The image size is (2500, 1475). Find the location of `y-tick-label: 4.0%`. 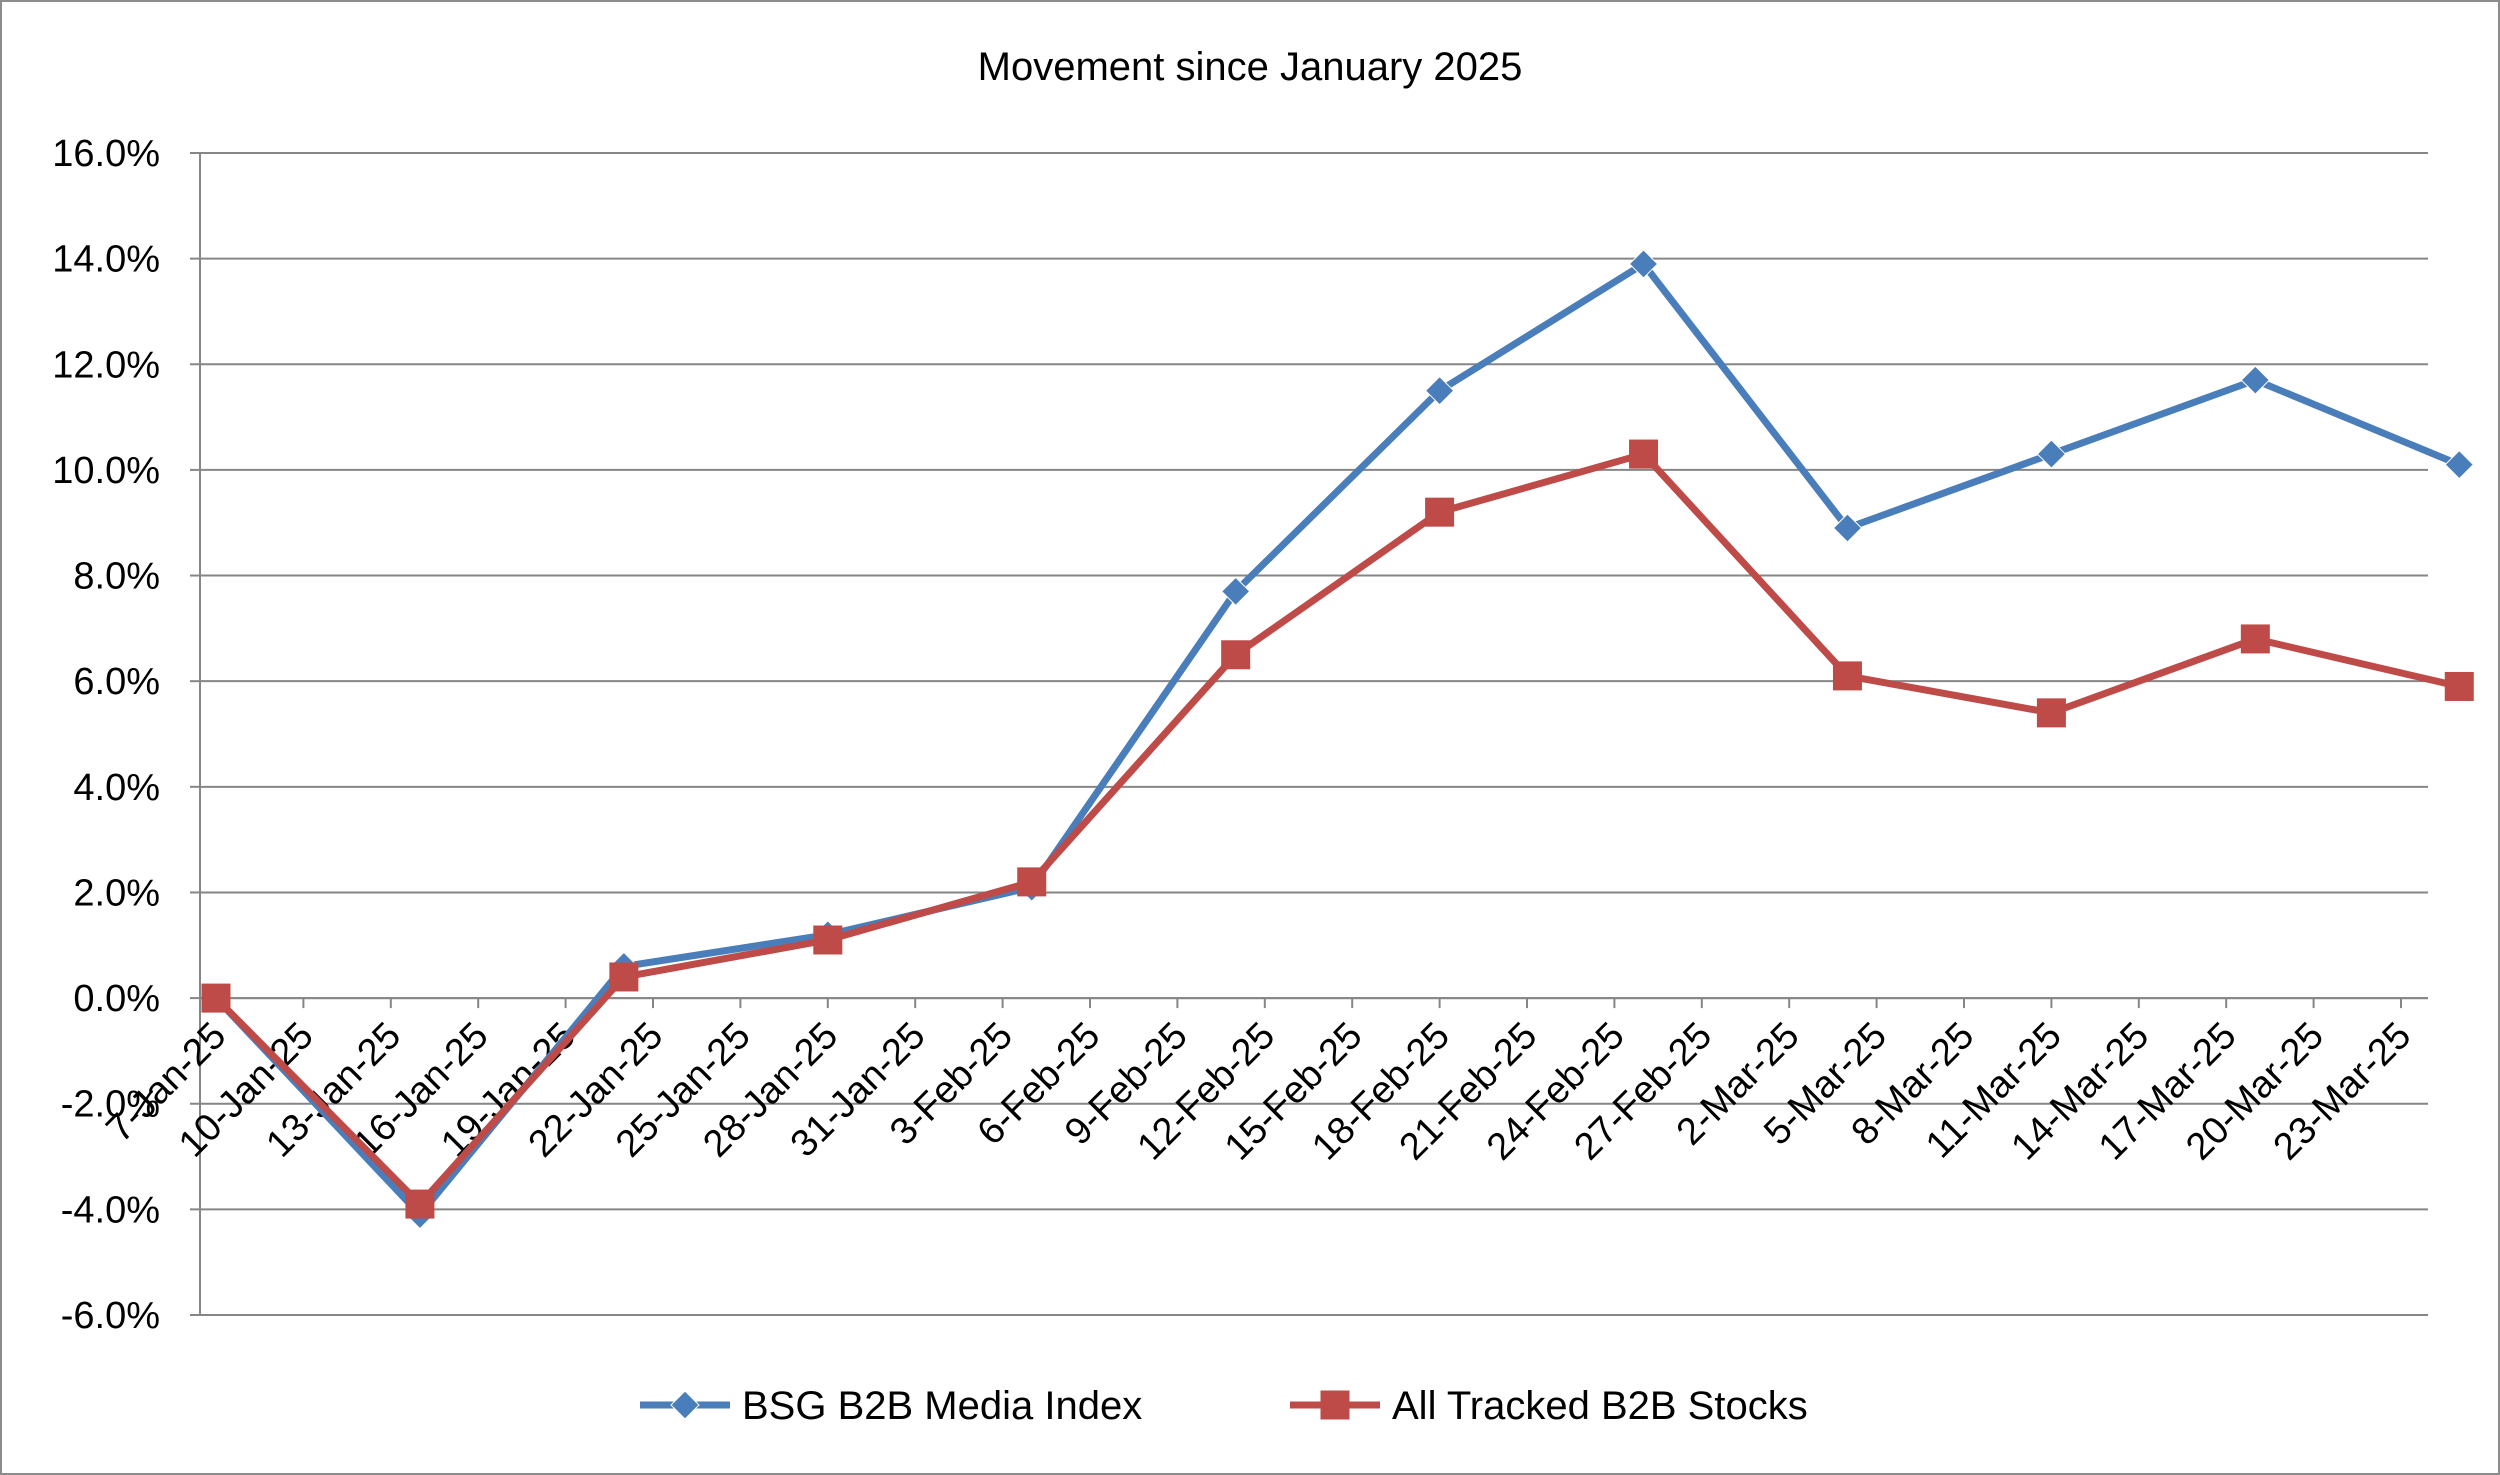

y-tick-label: 4.0% is located at coordinates (116, 788).